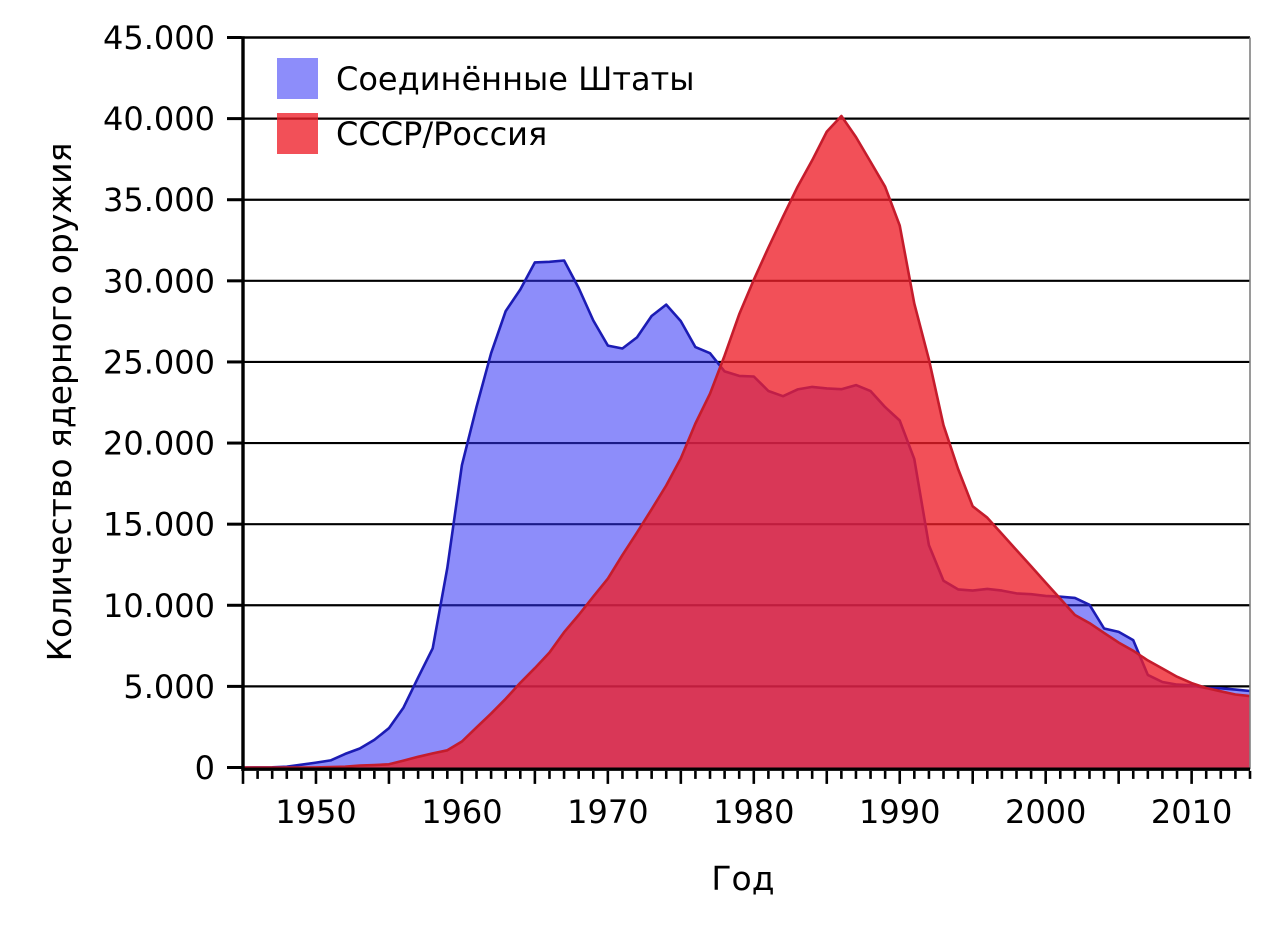 The image size is (1280, 928). I want to click on legend-swatch-ussr-russia, so click(297, 133).